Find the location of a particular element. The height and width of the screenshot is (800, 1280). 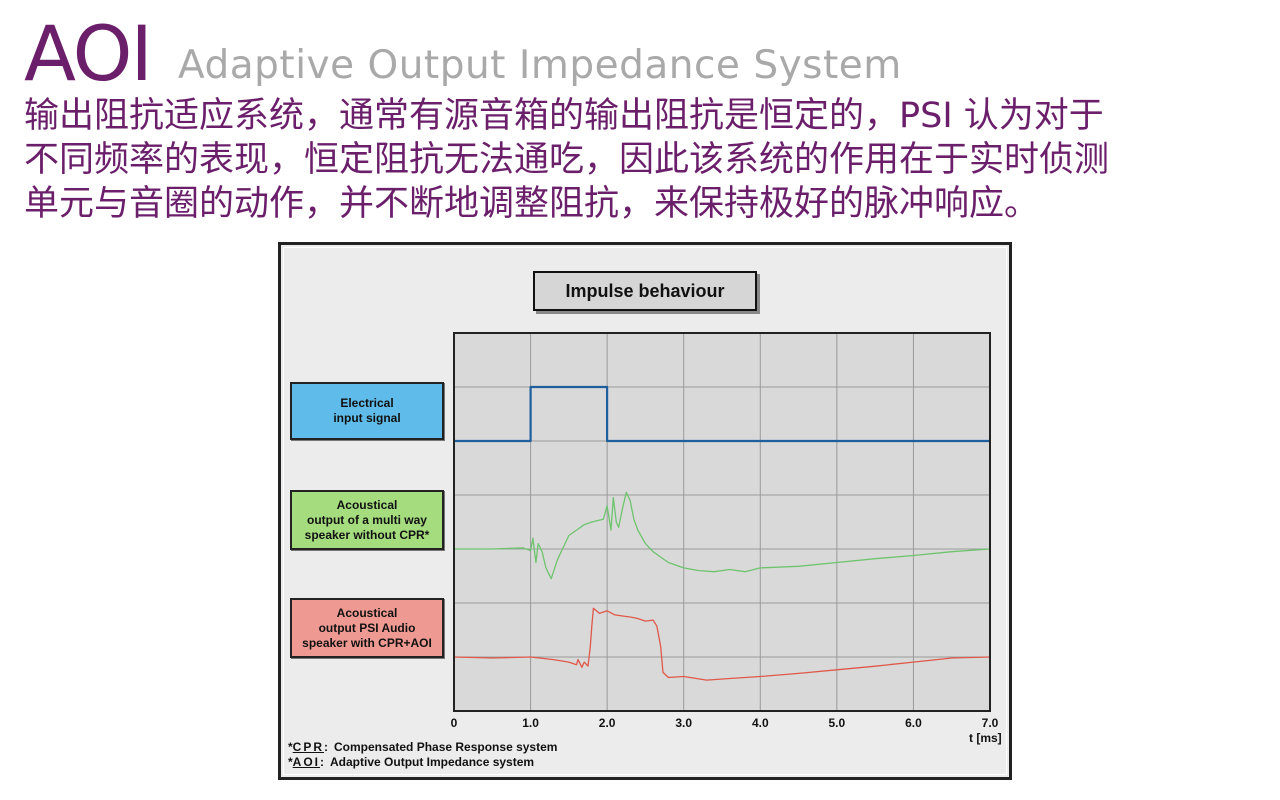

footnote-cpr: *CPR: Compensated Phase Response system is located at coordinates (422, 747).